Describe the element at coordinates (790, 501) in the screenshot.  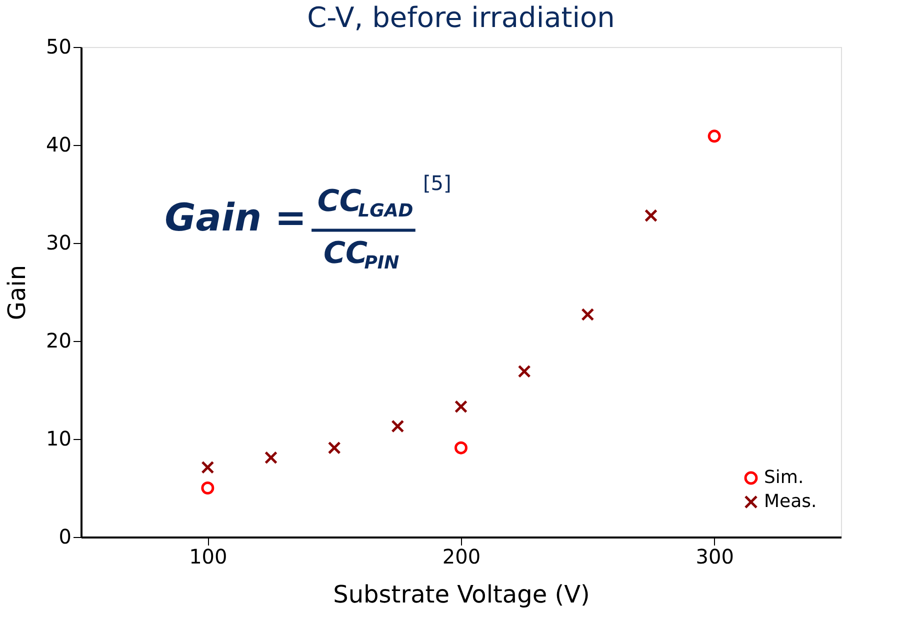
I see `legend-label: Meas.` at that location.